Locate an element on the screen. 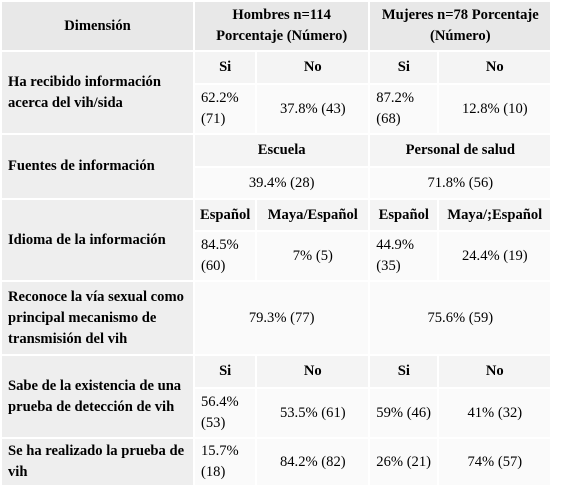 Image resolution: width=577 pixels, height=502 pixels. women-source-value: 71.8% (56) is located at coordinates (460, 183).